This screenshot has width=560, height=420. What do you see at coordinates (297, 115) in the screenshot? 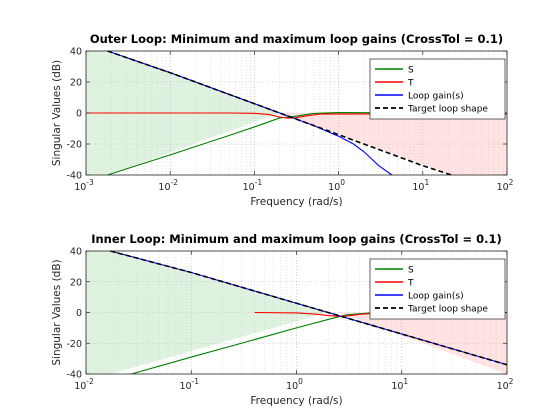
I see `series-t` at bounding box center [297, 115].